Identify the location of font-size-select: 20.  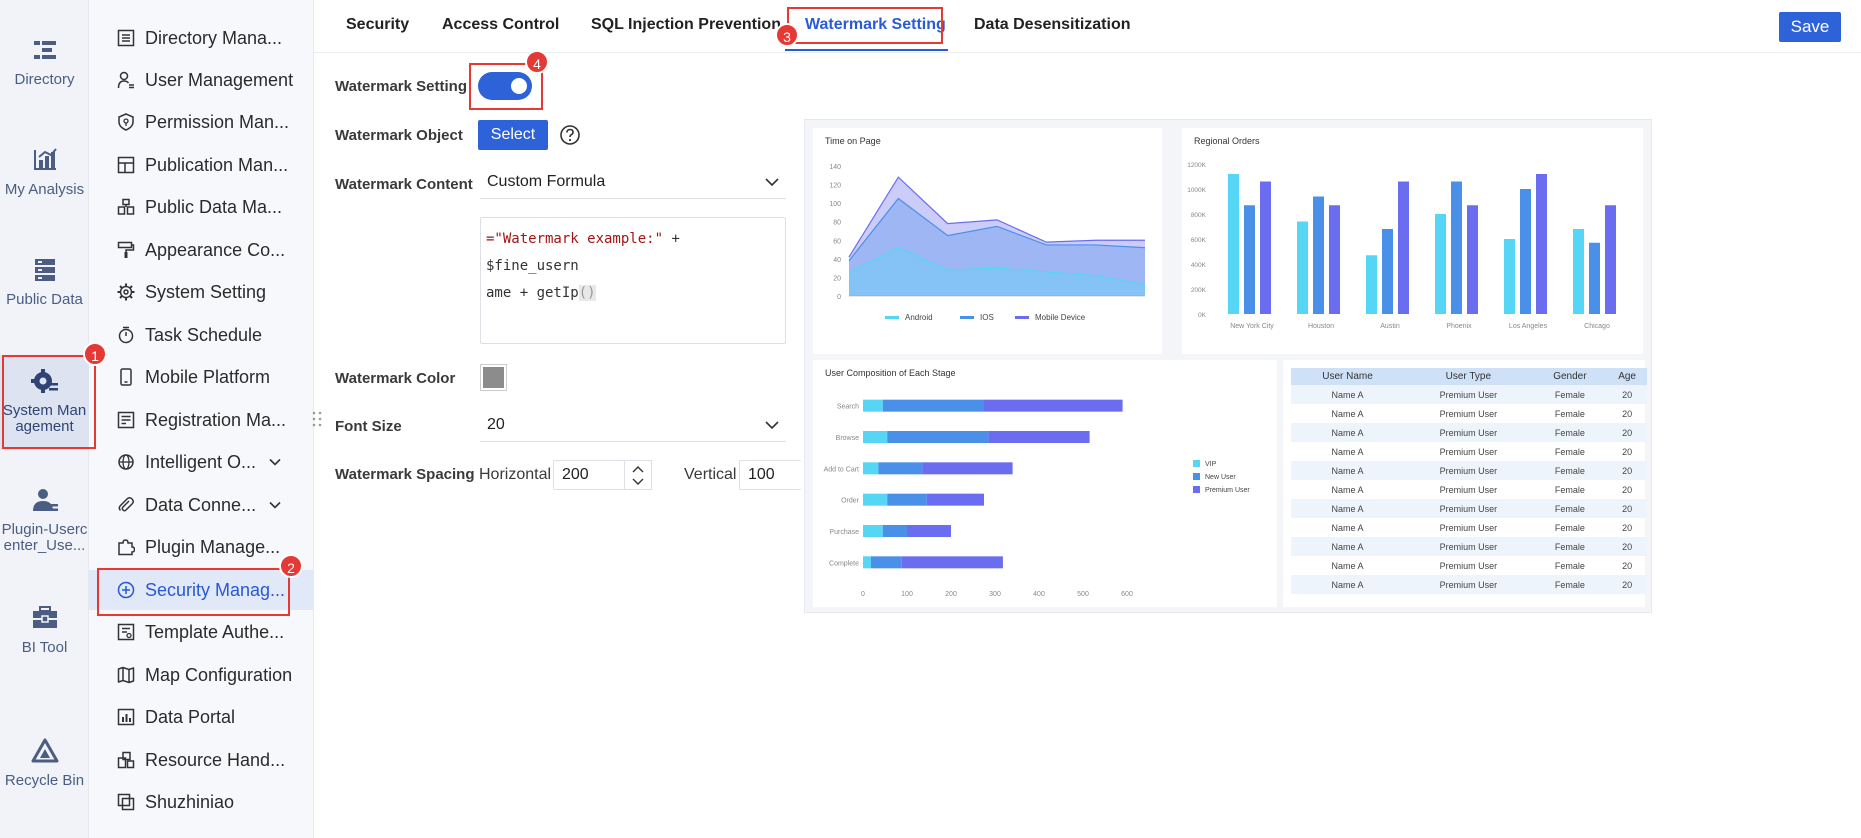
(633, 425).